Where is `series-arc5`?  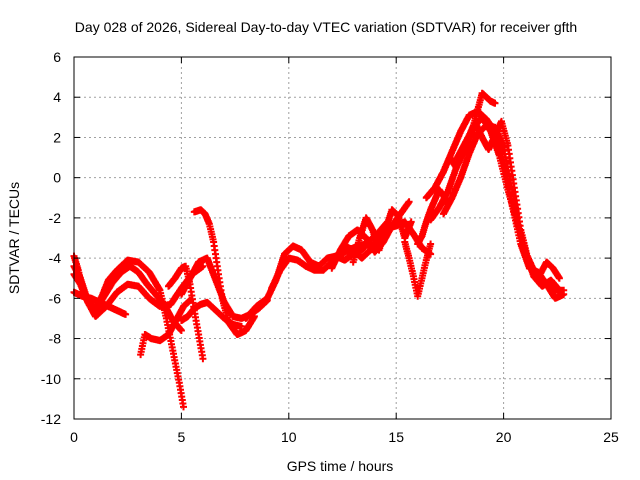
series-arc5 is located at coordinates (165, 327).